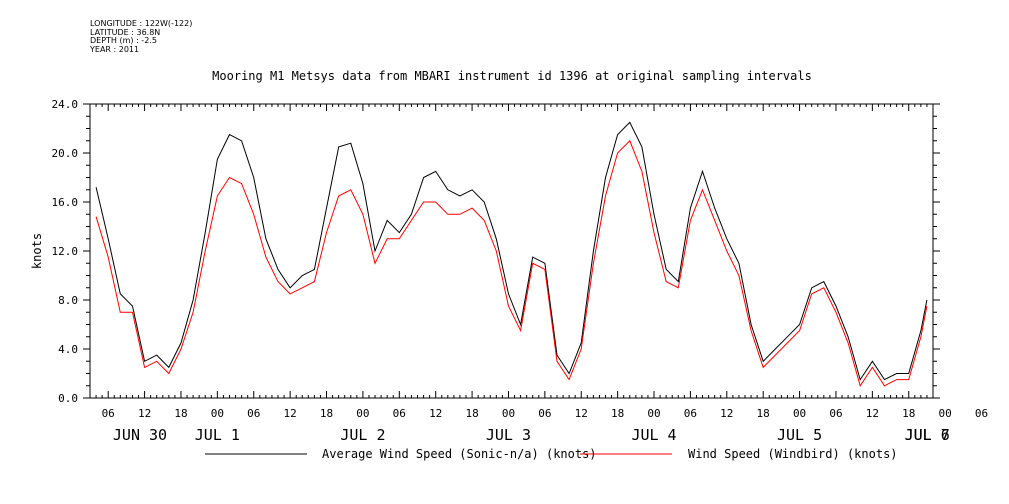 This screenshot has width=1009, height=504. I want to click on x-day-label: JUL 2, so click(362, 435).